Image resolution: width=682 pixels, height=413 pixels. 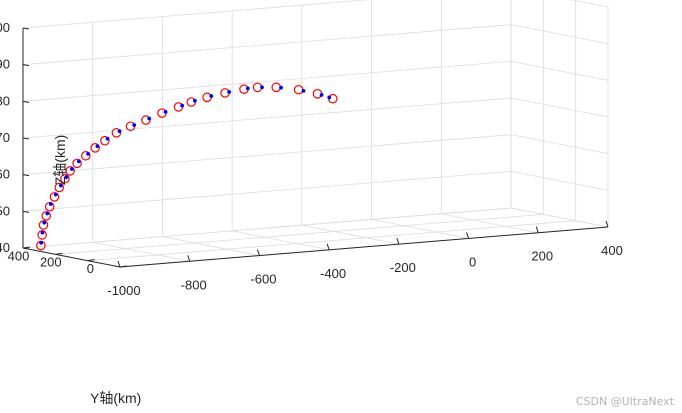 What do you see at coordinates (333, 273) in the screenshot?
I see `x-tick-label: -400` at bounding box center [333, 273].